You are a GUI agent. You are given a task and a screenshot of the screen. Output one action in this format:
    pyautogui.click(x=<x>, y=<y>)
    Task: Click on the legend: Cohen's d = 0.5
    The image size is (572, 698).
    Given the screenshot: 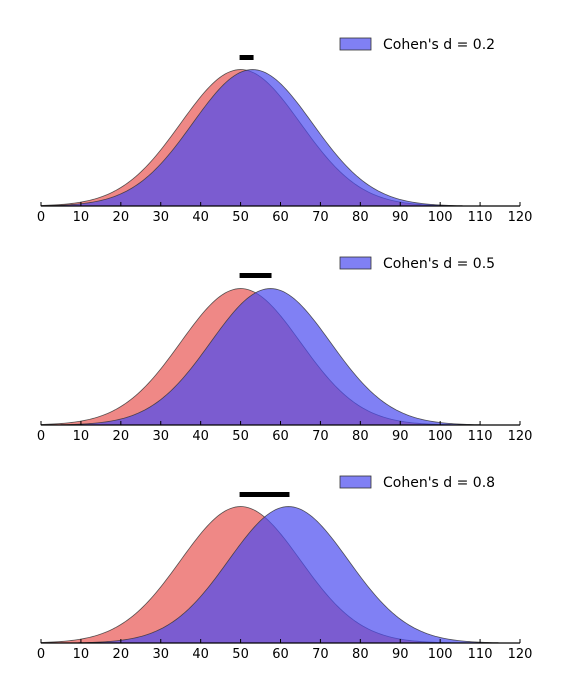 What is the action you would take?
    pyautogui.click(x=417, y=264)
    